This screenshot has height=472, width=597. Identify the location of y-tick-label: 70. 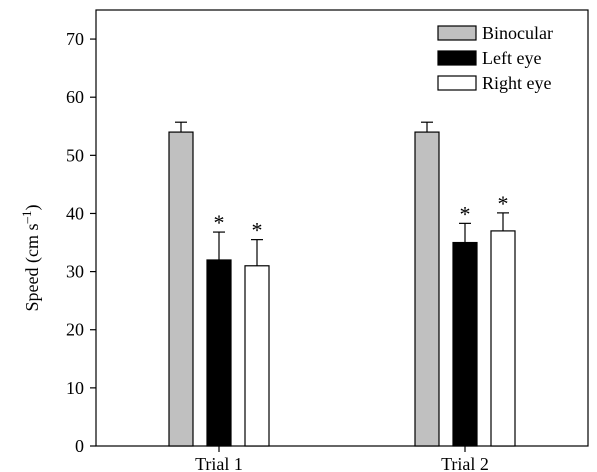
(75, 39).